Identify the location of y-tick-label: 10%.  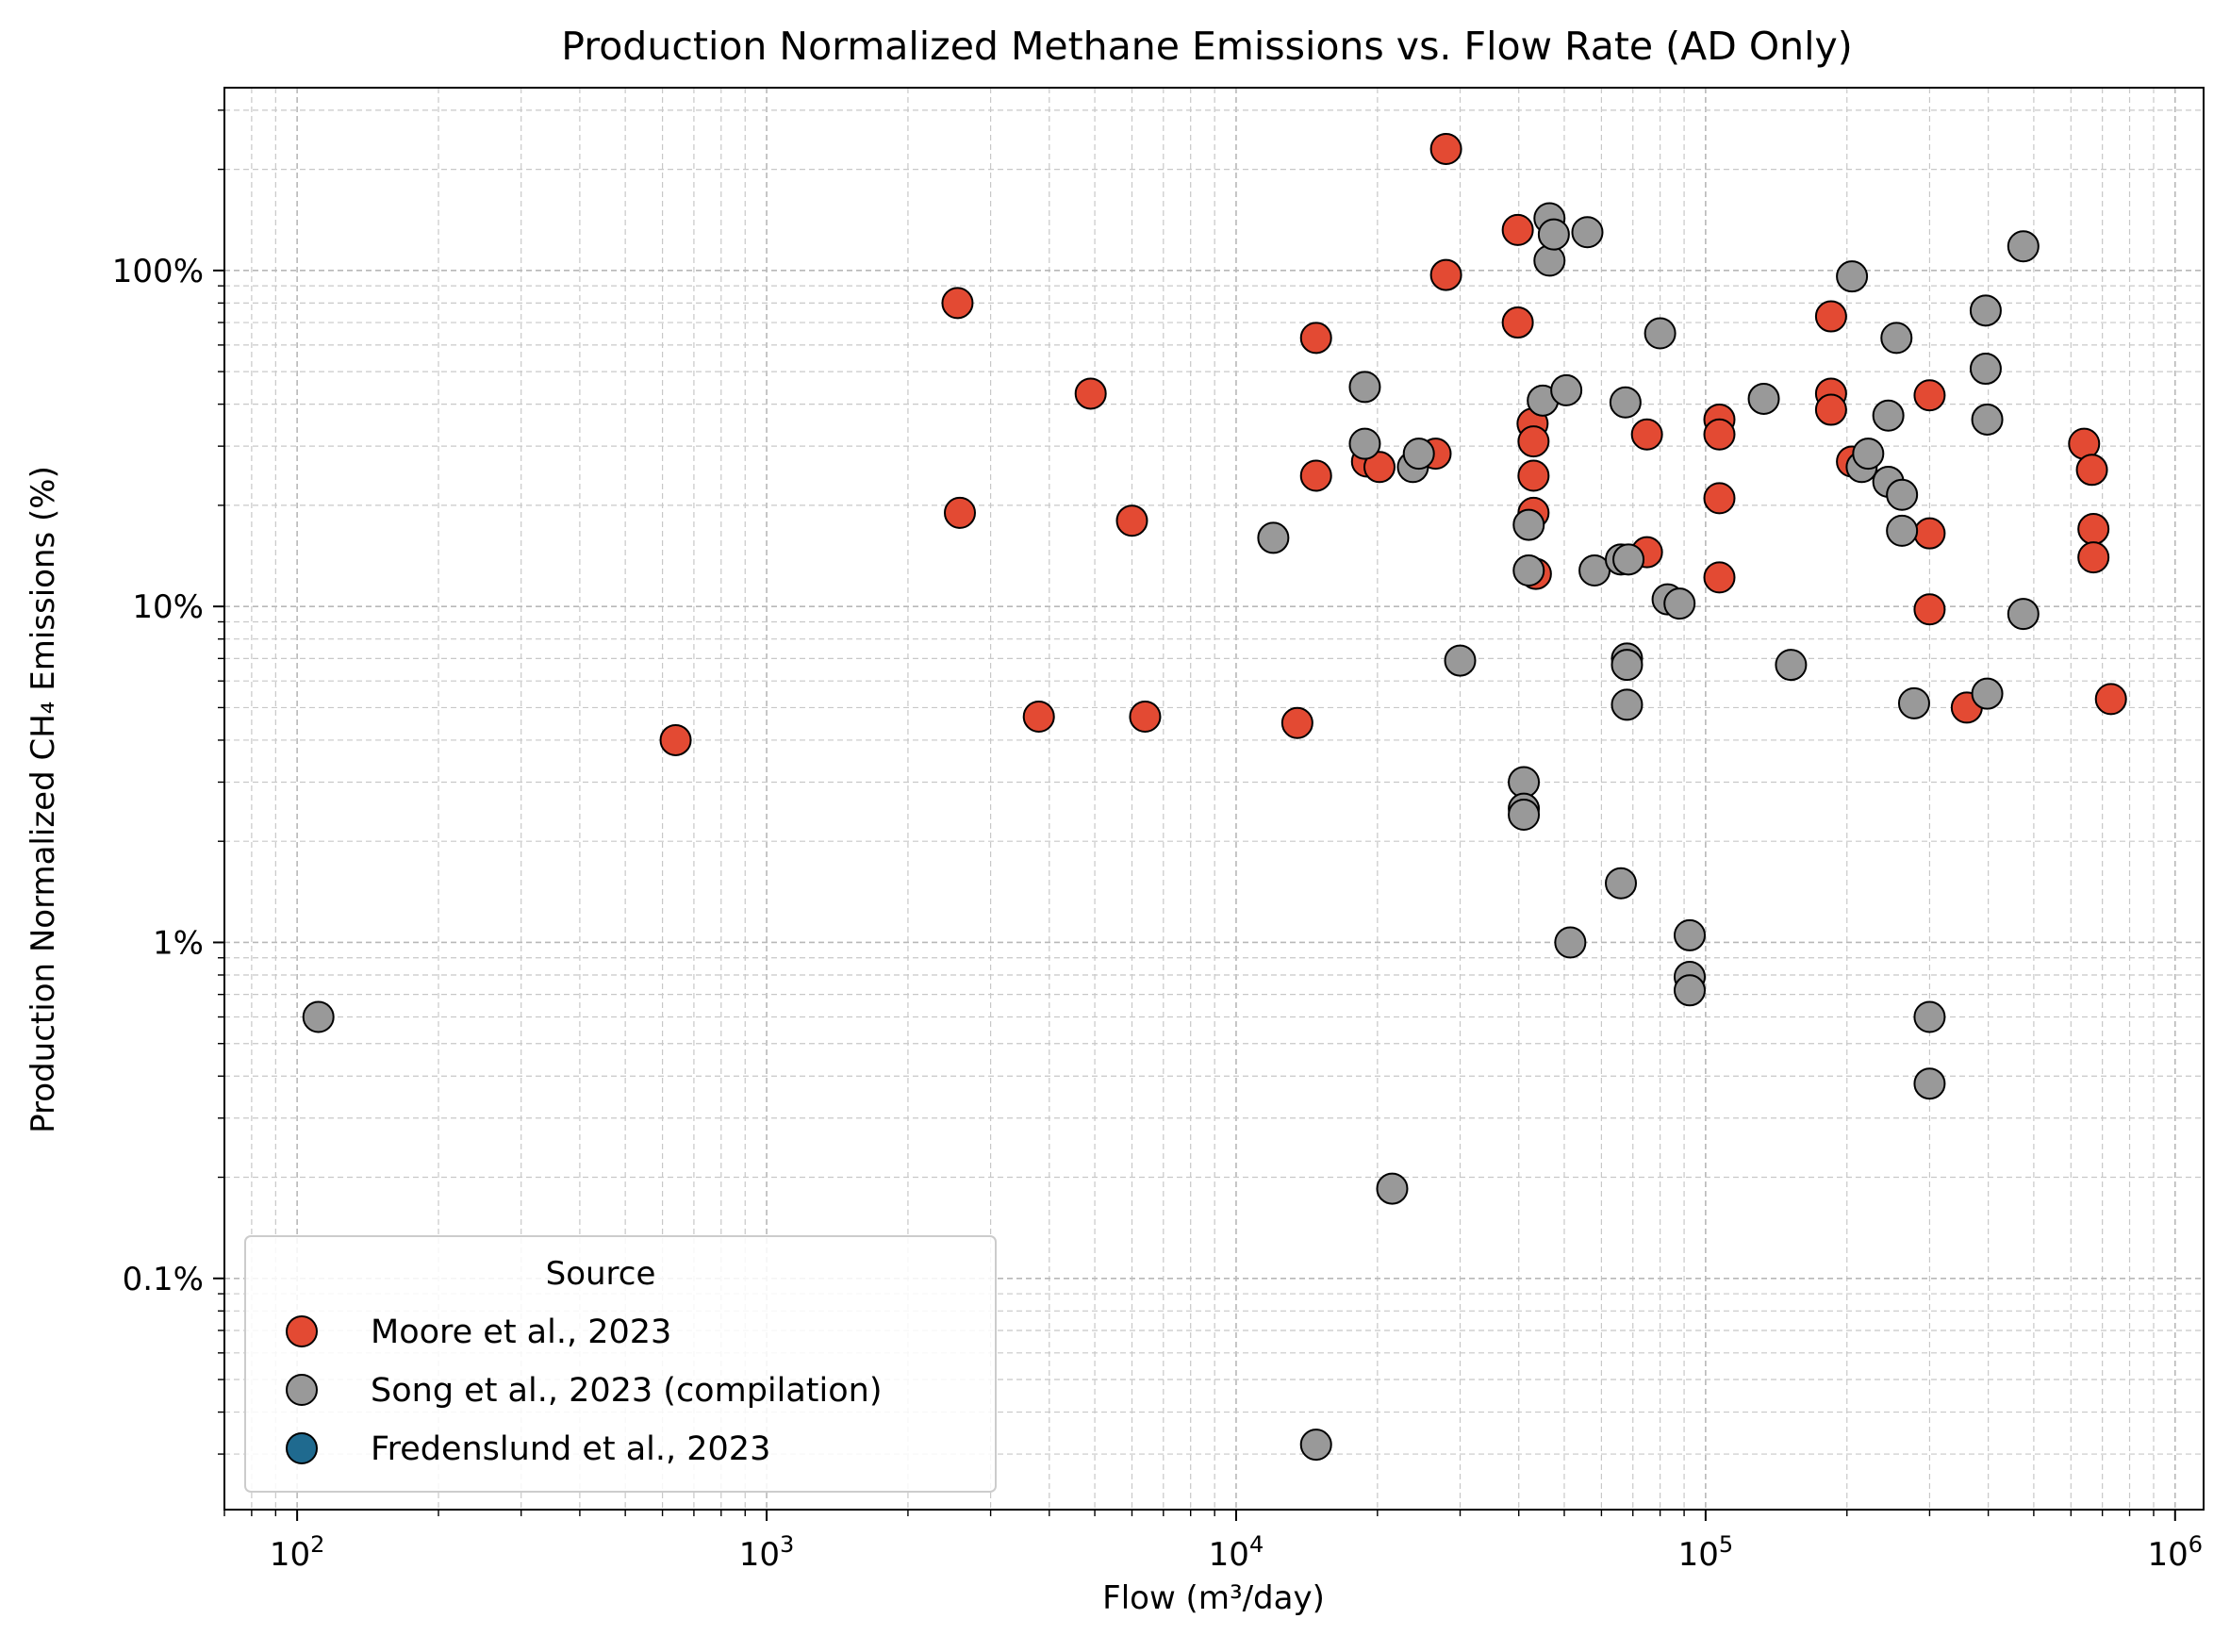
(168, 607).